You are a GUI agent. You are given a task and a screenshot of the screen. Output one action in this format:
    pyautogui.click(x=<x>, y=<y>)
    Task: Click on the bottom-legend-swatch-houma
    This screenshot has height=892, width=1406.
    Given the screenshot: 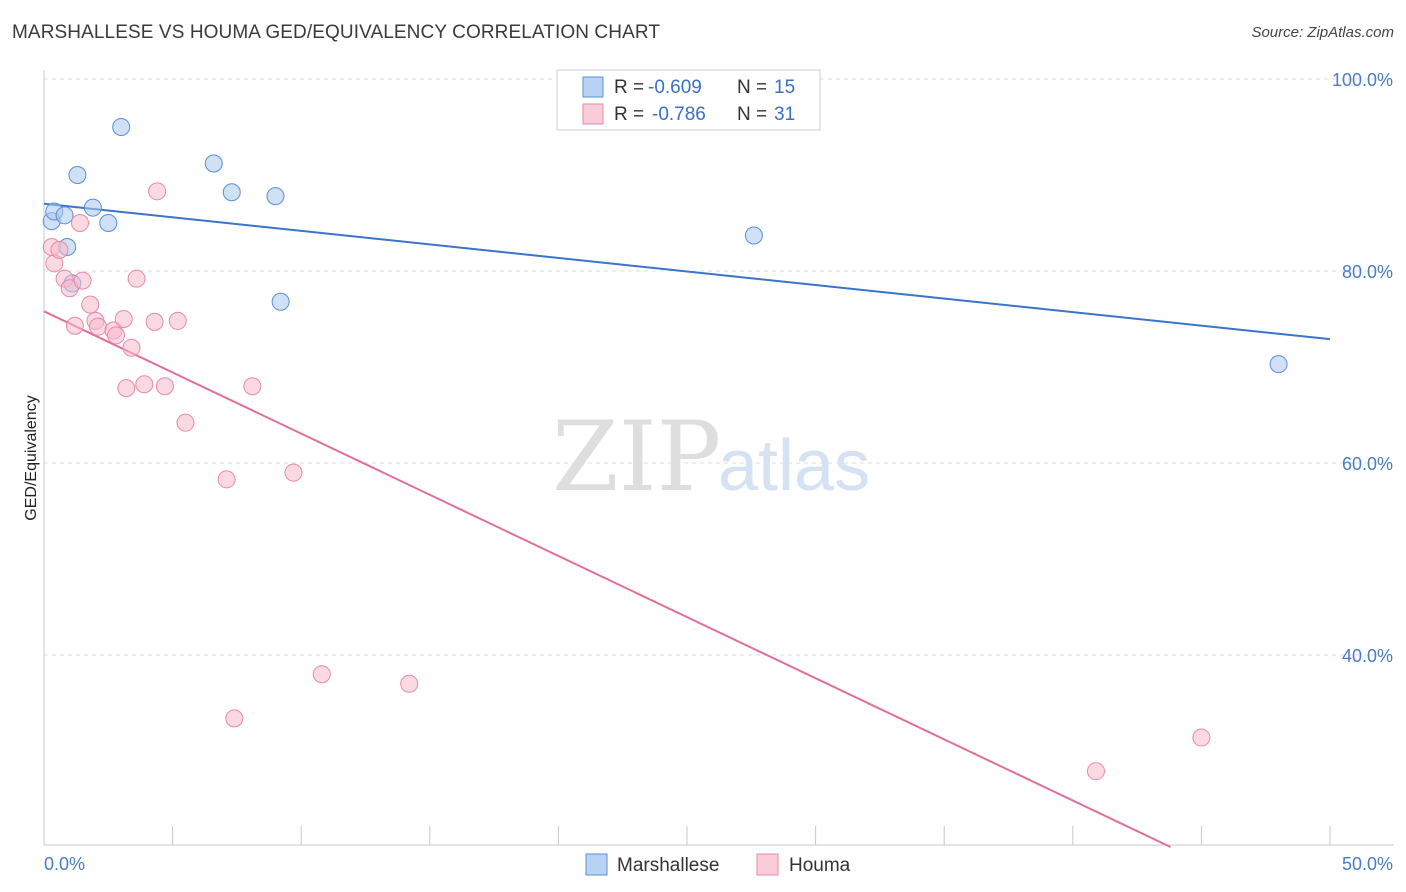 What is the action you would take?
    pyautogui.click(x=767, y=864)
    